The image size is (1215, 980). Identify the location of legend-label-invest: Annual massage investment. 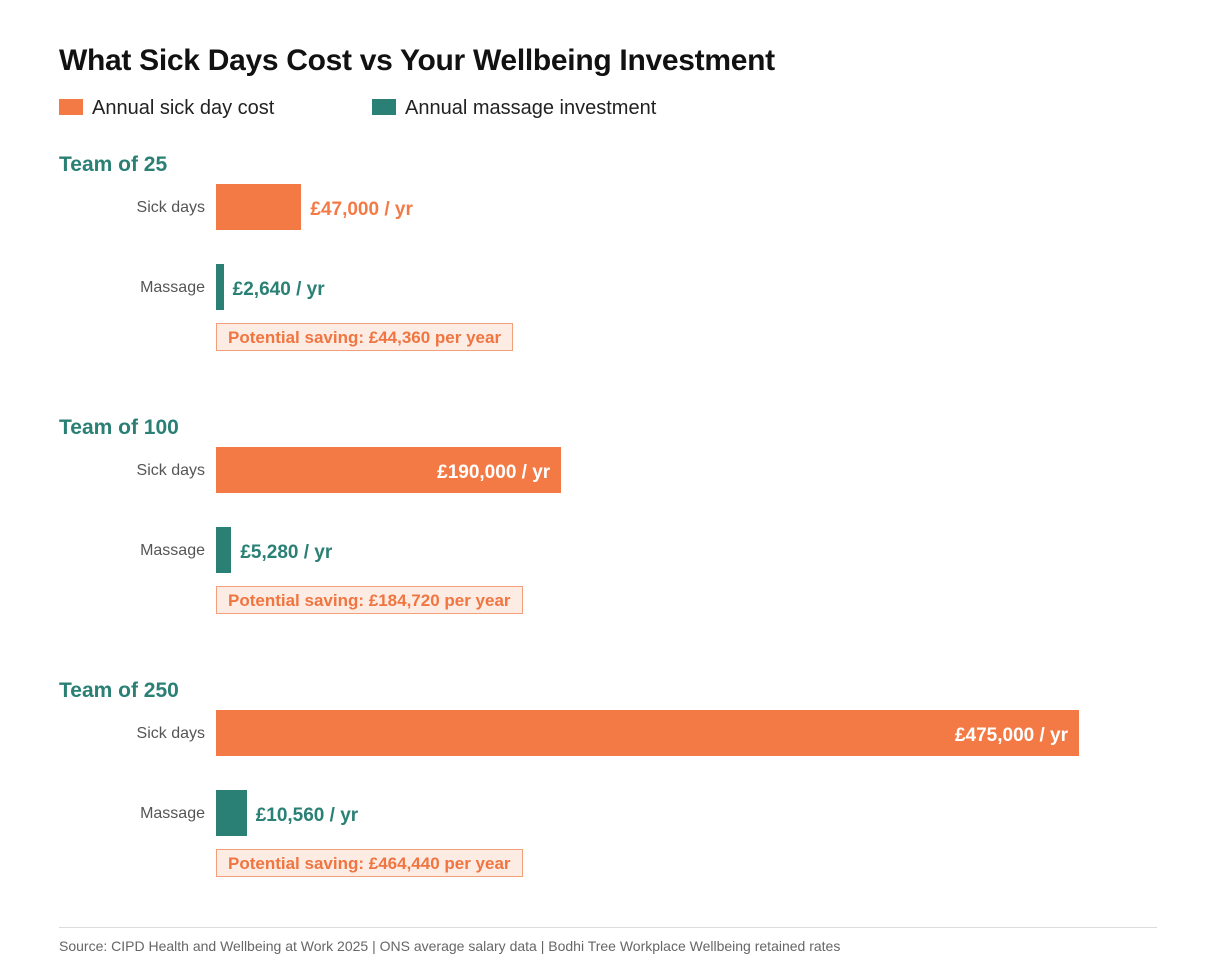
(531, 108).